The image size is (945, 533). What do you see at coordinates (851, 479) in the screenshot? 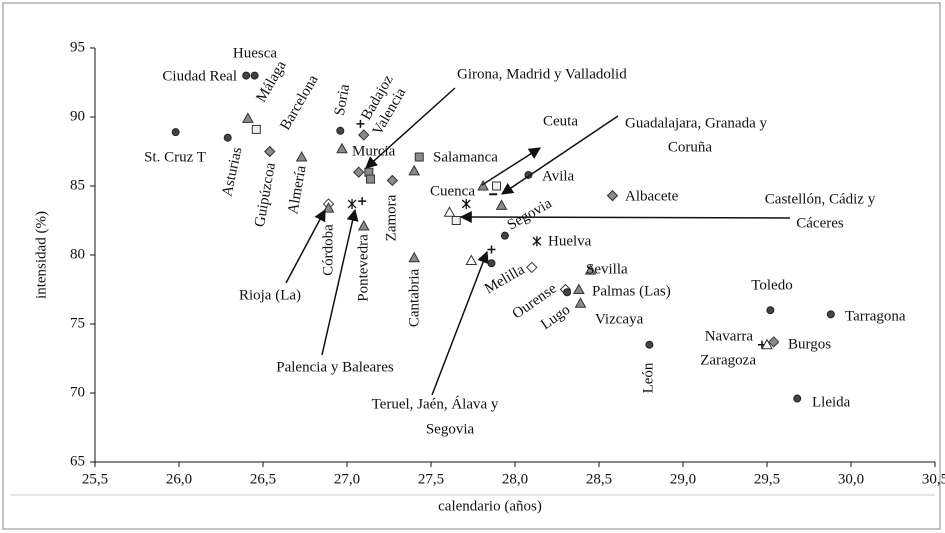
I see `x-tick-label: 30,0` at bounding box center [851, 479].